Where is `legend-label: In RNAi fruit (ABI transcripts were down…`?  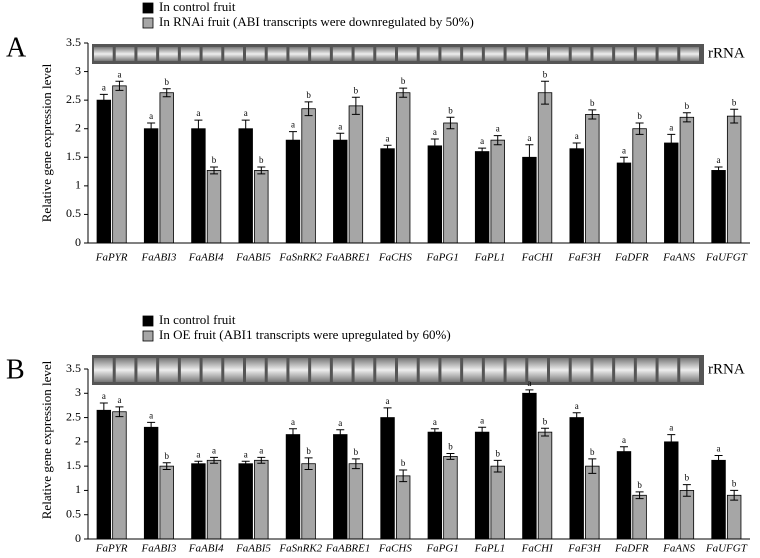
legend-label: In RNAi fruit (ABI transcripts were down… is located at coordinates (316, 21).